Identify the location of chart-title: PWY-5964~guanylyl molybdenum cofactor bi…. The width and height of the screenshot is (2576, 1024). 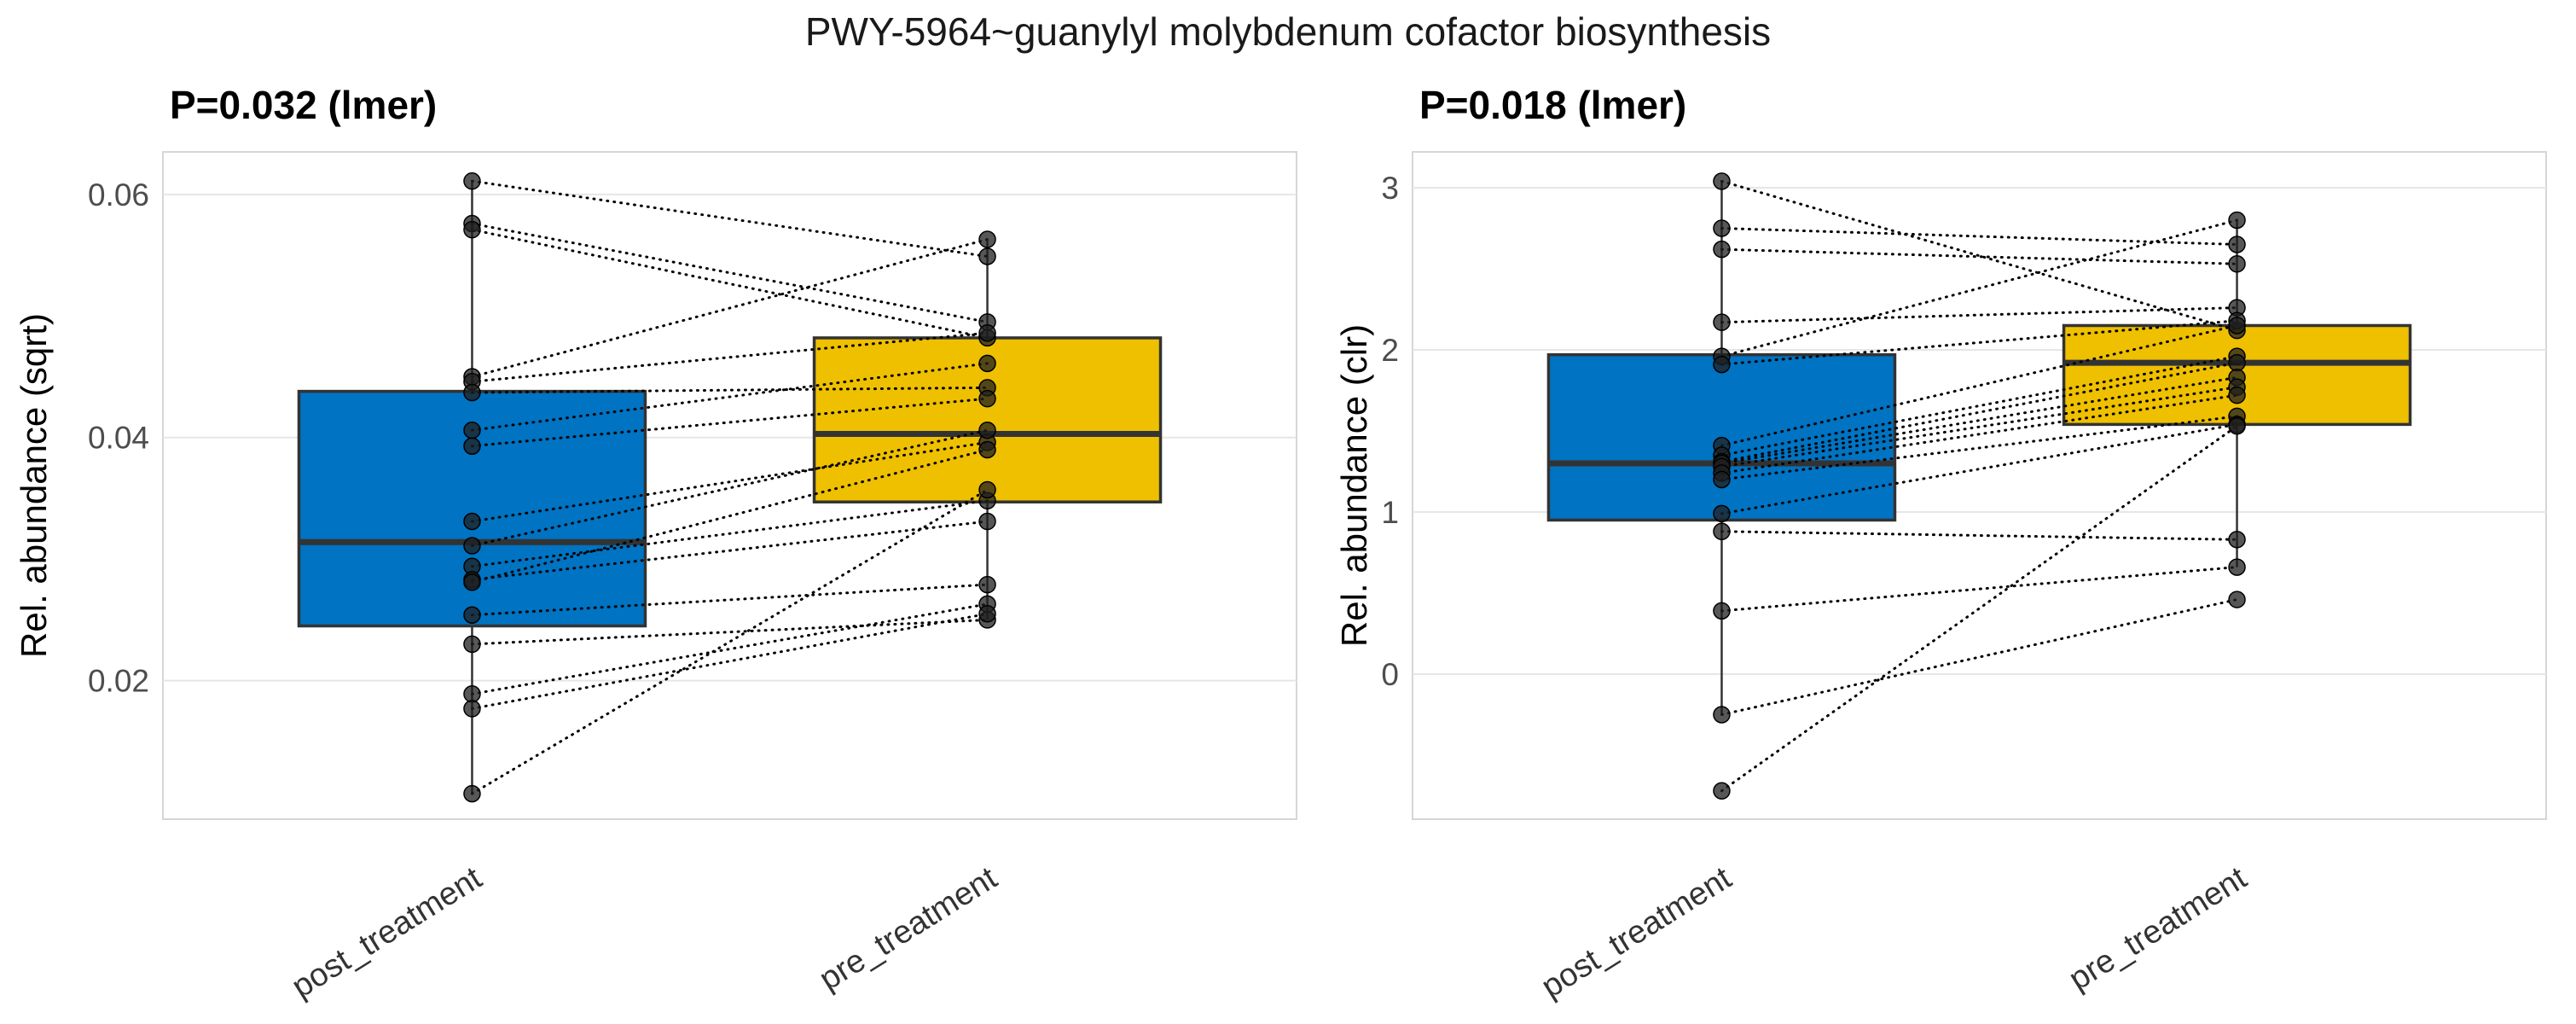
(1288, 32).